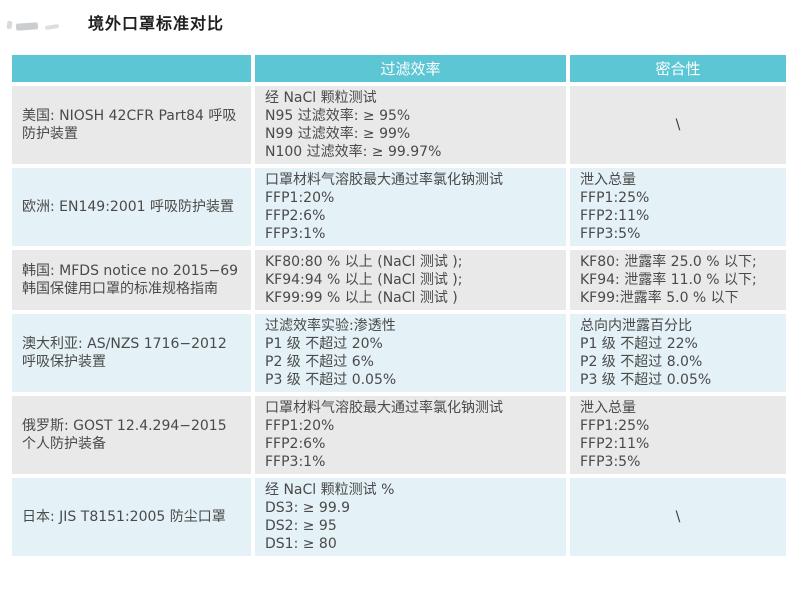  I want to click on fit-cell-line: KF99:泄露率 5.0 % 以下, so click(659, 298).